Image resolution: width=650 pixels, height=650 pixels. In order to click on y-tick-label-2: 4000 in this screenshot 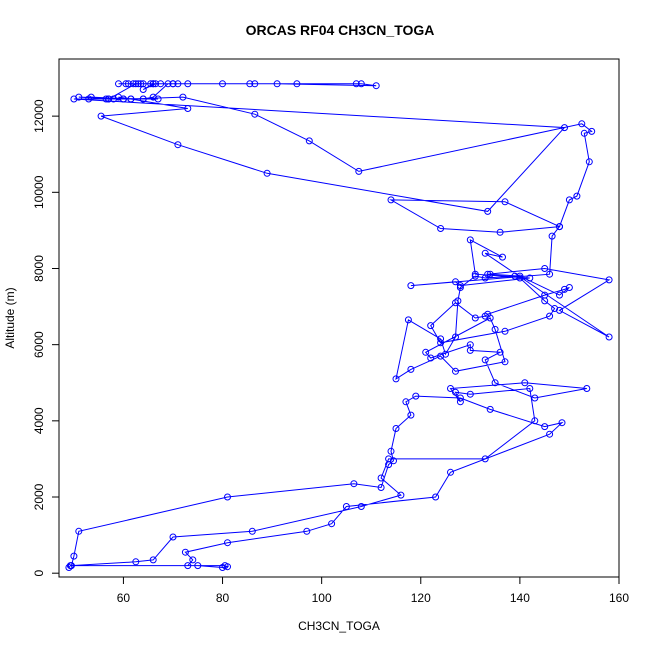, I will do `click(39, 420)`.